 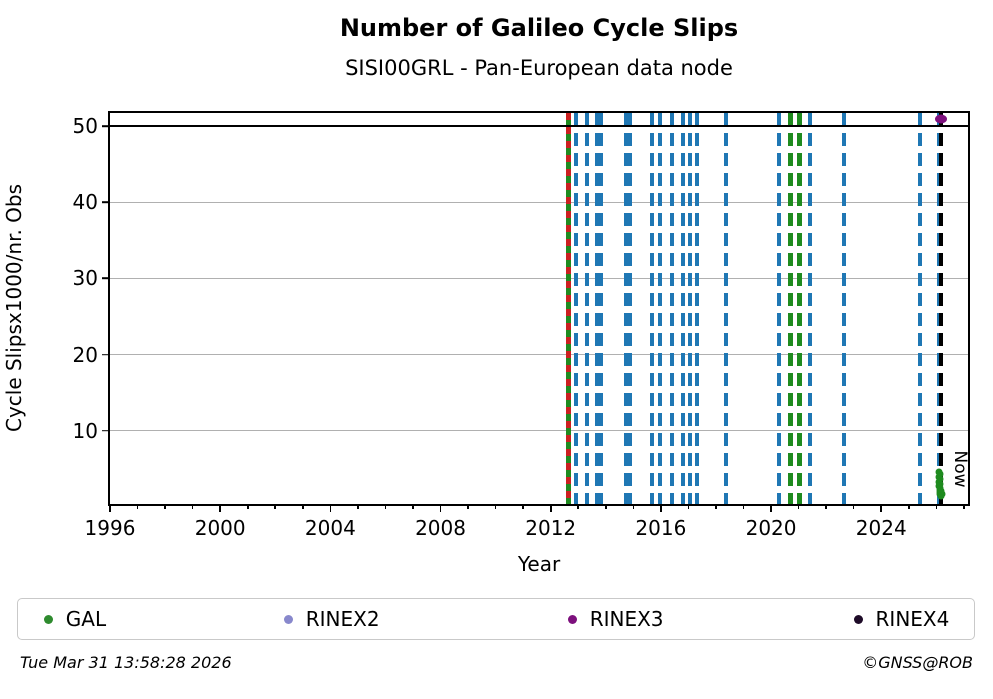 What do you see at coordinates (523, 506) in the screenshot?
I see `x-tick-2011` at bounding box center [523, 506].